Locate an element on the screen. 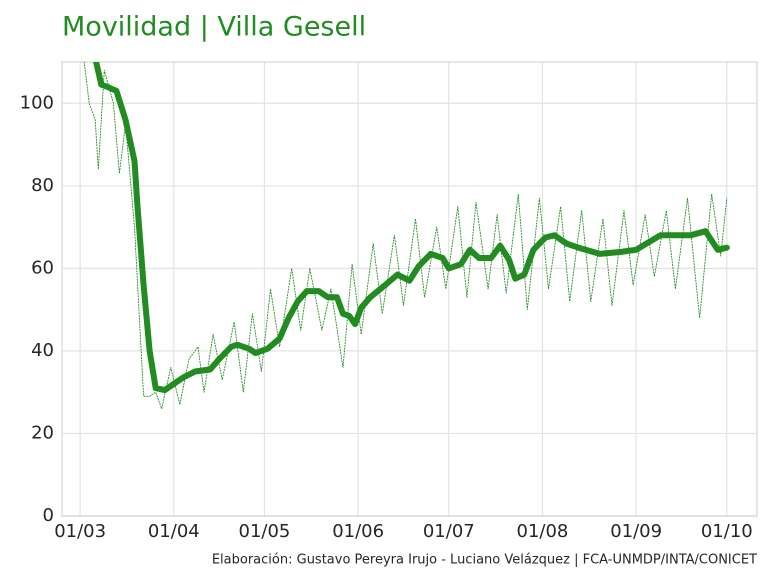  chart-title: Movilidad | Villa Gesell is located at coordinates (214, 27).